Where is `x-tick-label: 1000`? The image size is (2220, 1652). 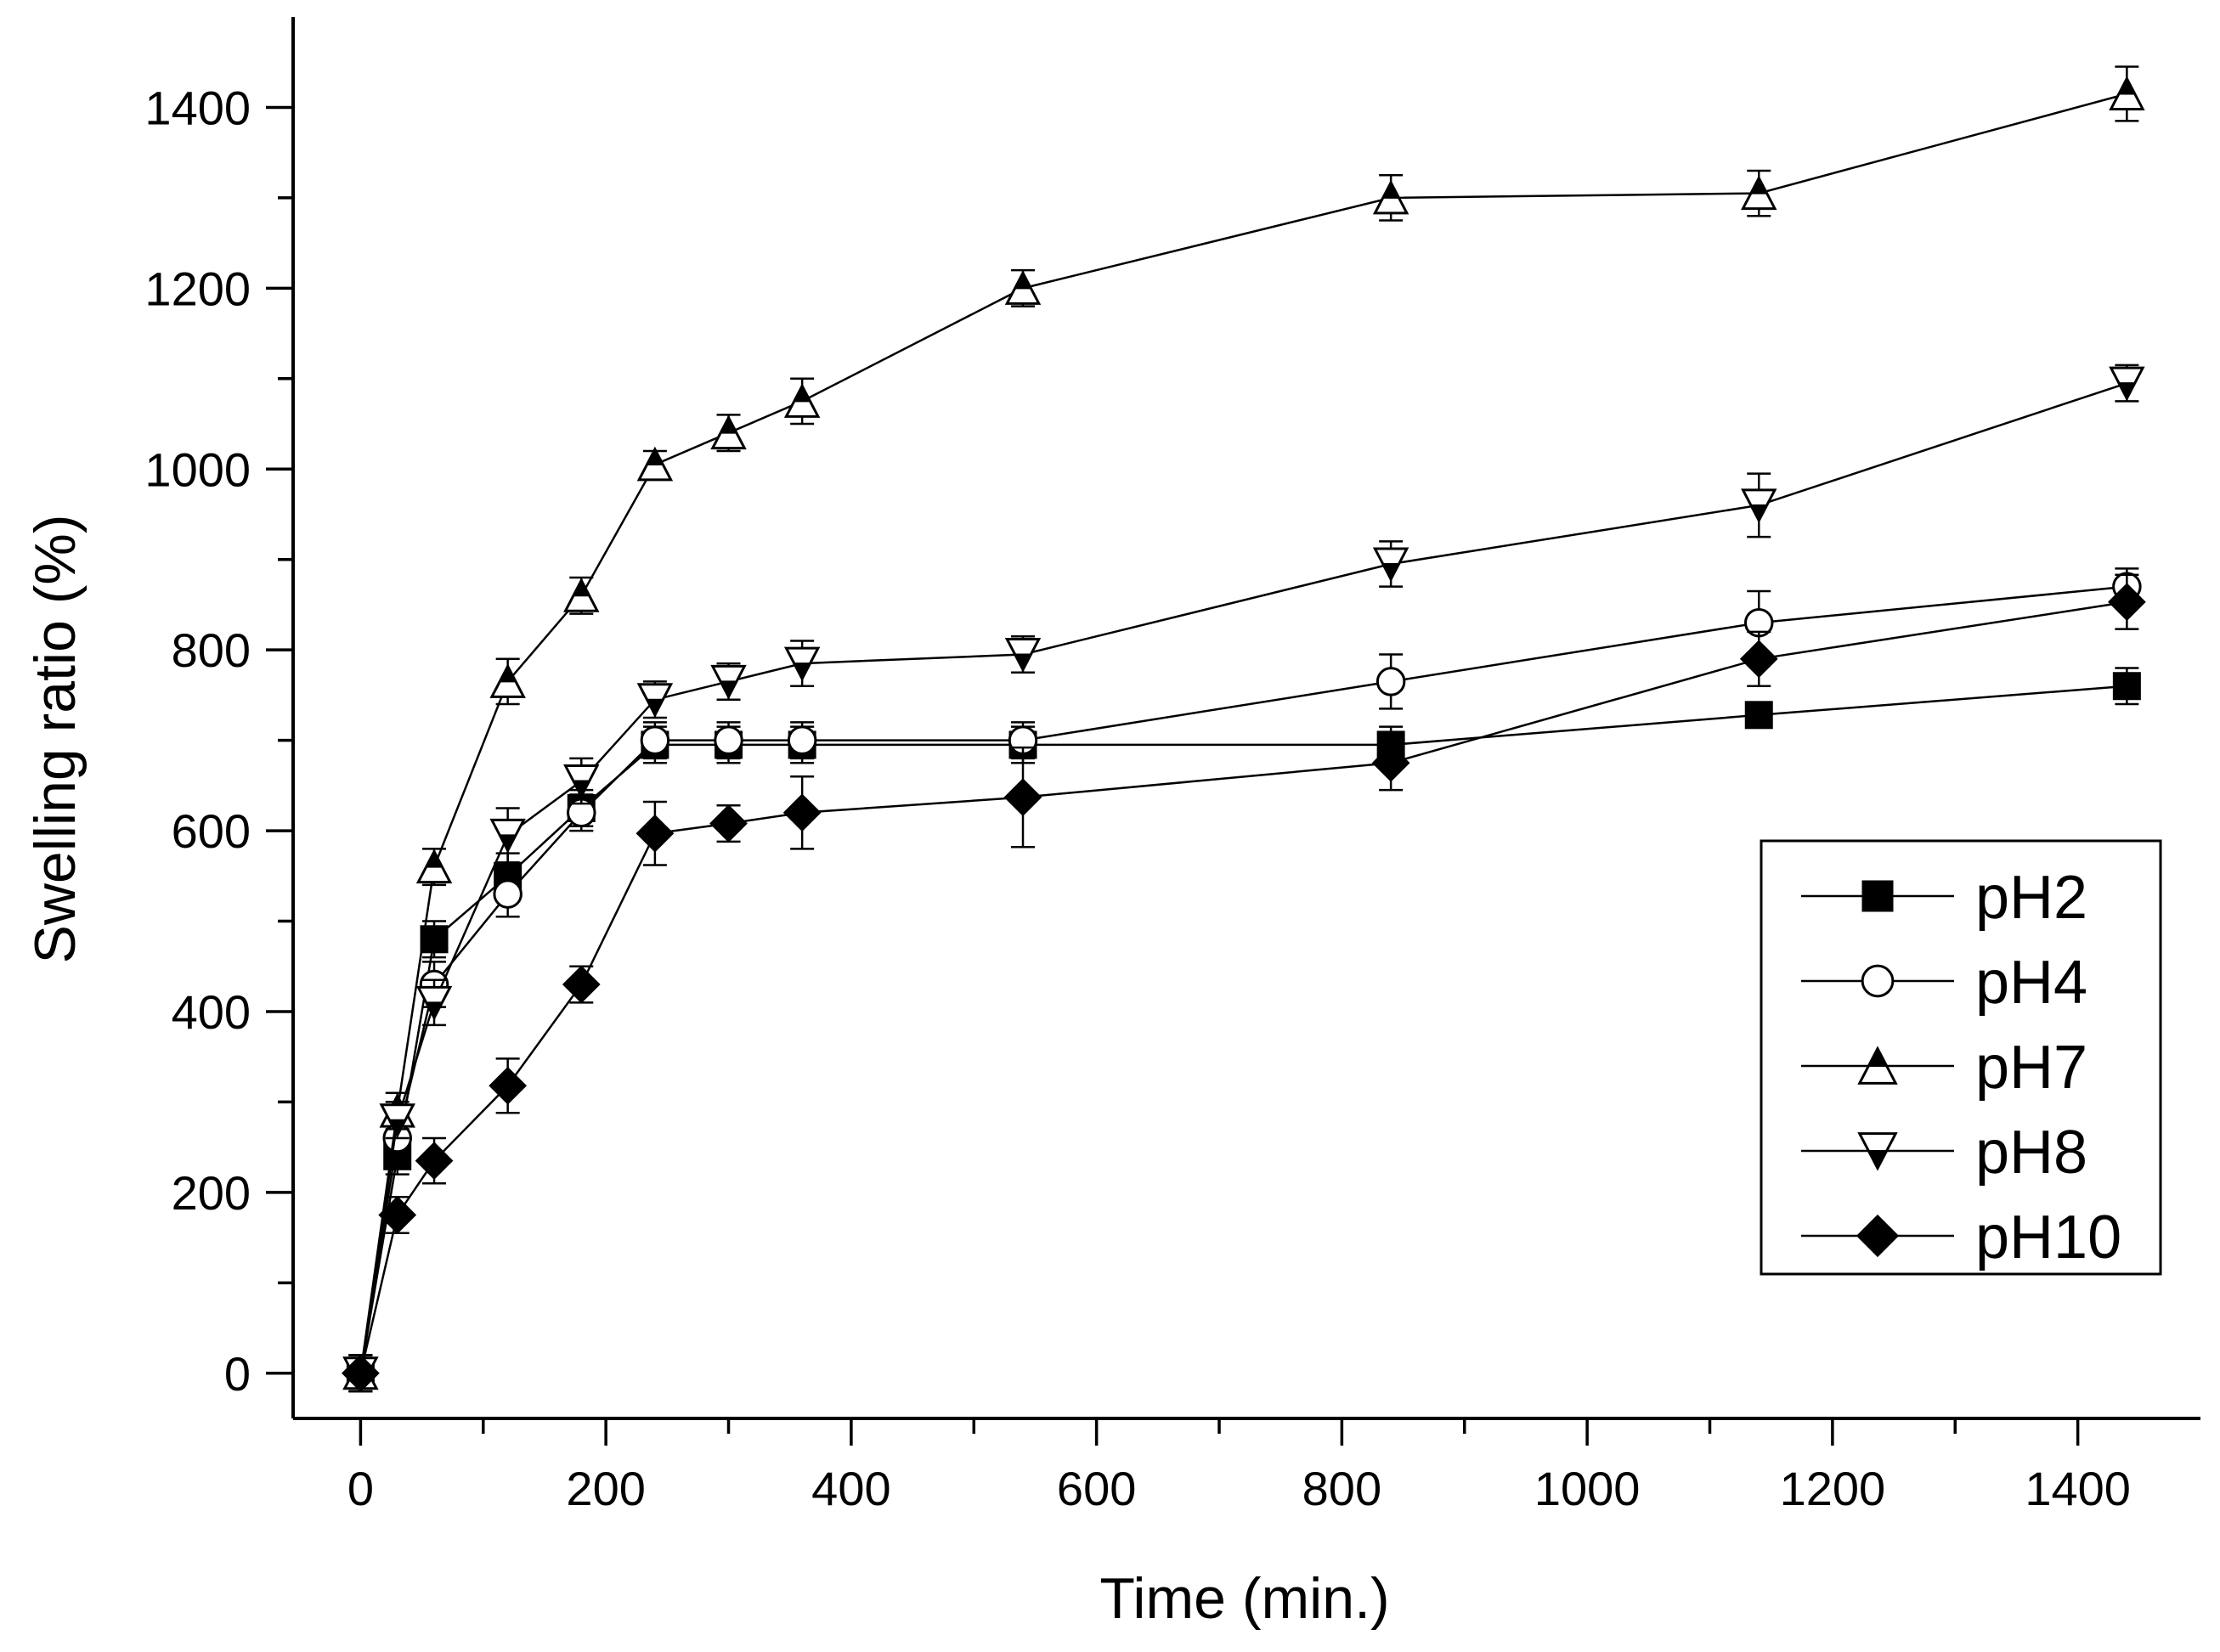 x-tick-label: 1000 is located at coordinates (1587, 1488).